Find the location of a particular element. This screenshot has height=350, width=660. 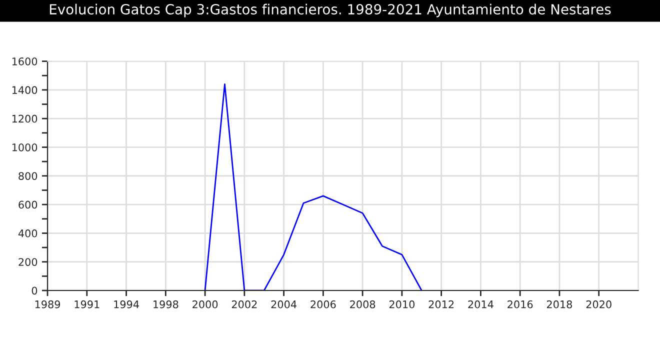

y-tick-label: 1600 is located at coordinates (25, 61).